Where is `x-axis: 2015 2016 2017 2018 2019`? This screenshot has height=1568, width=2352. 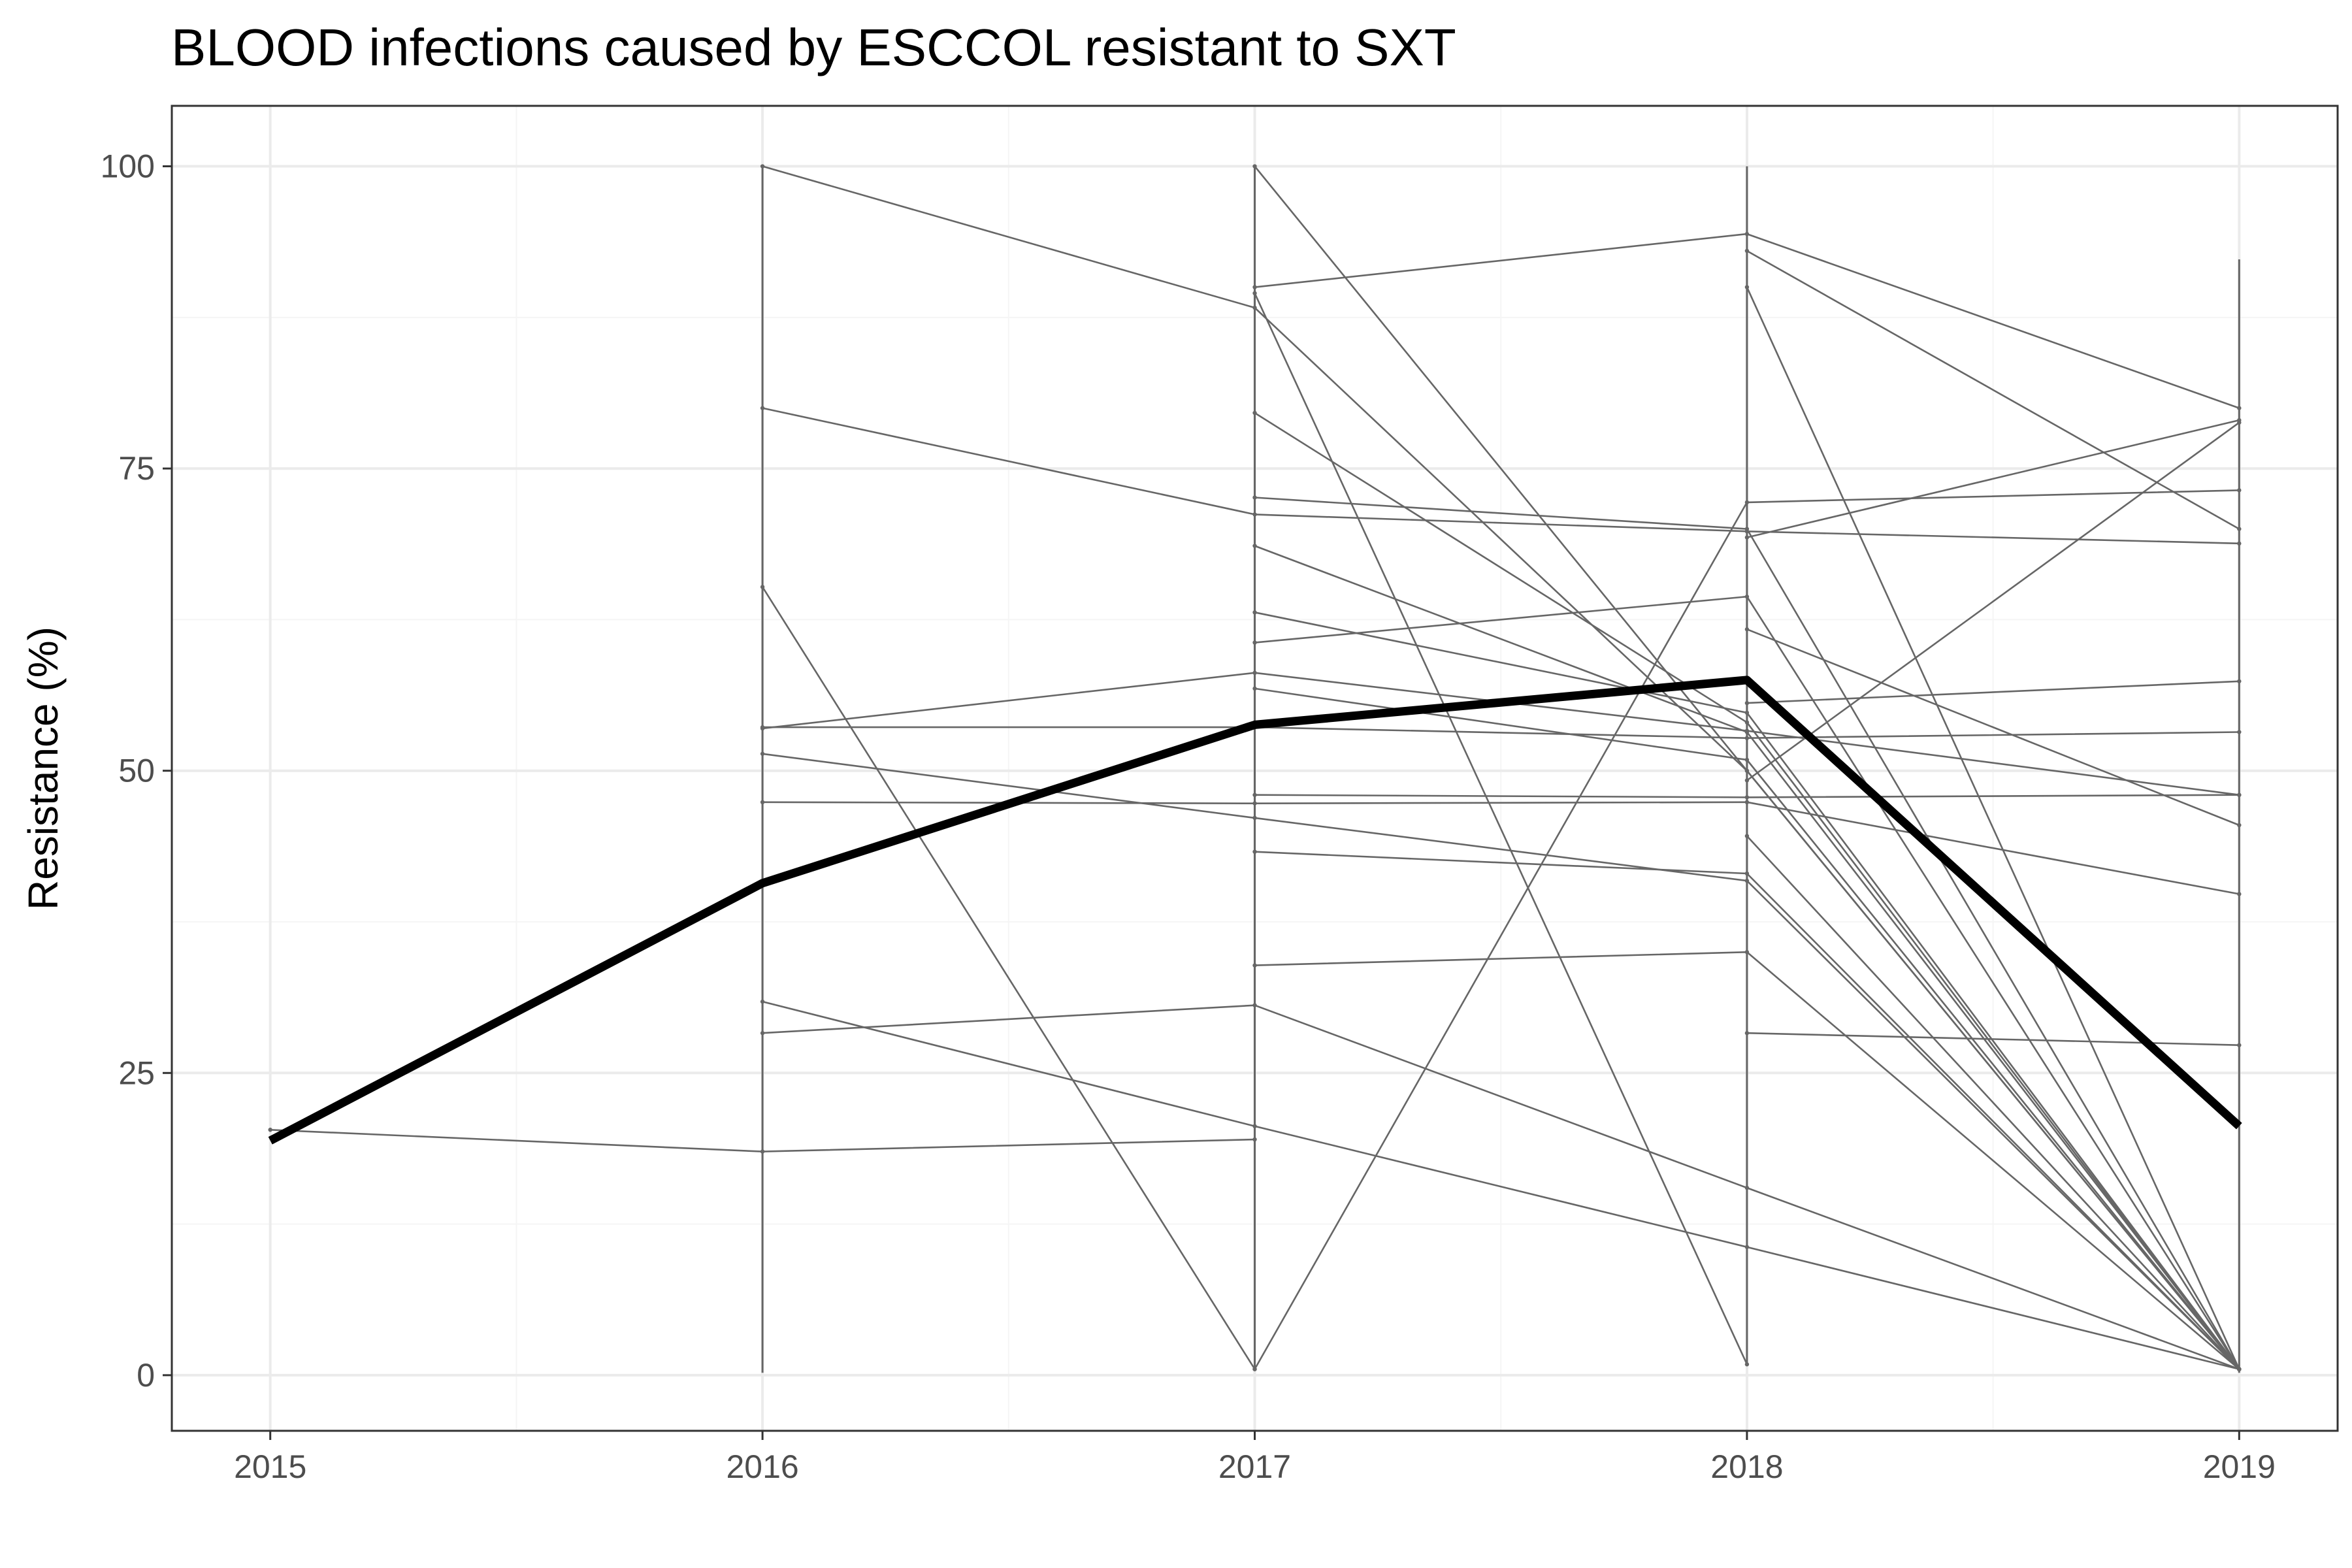
x-axis: 2015 2016 2017 2018 2019 is located at coordinates (1255, 1458).